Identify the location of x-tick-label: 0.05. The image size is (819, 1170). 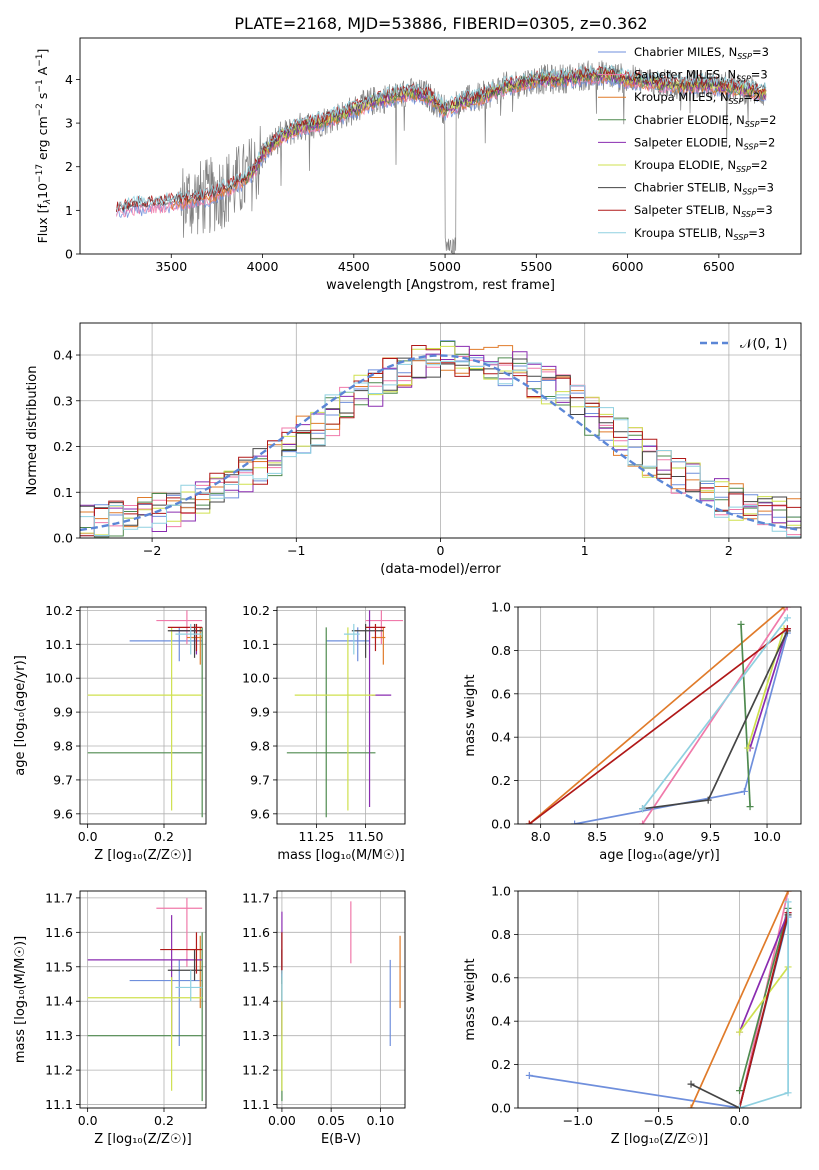
(331, 1120).